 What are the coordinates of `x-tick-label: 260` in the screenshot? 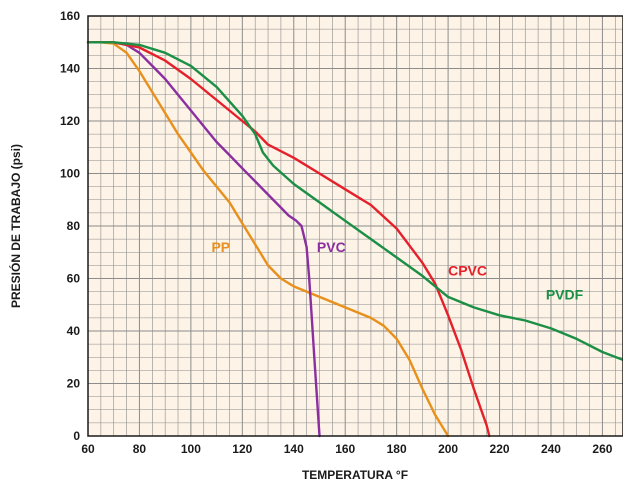 It's located at (602, 449).